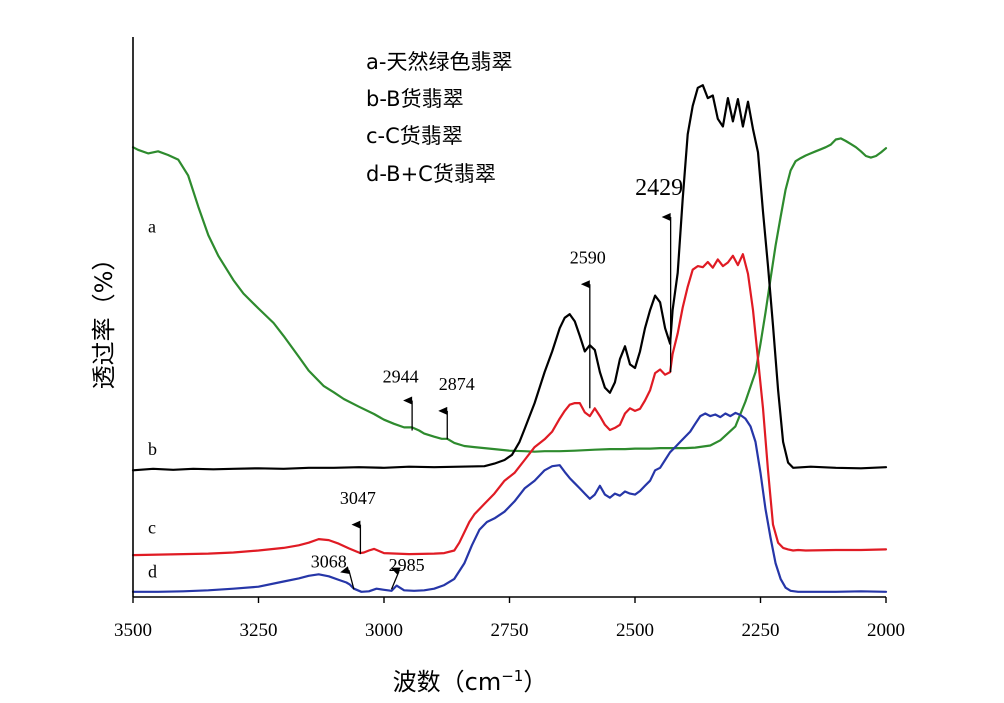 This screenshot has height=703, width=1004. Describe the element at coordinates (886, 630) in the screenshot. I see `x-tick-label-2000: 2000` at that location.